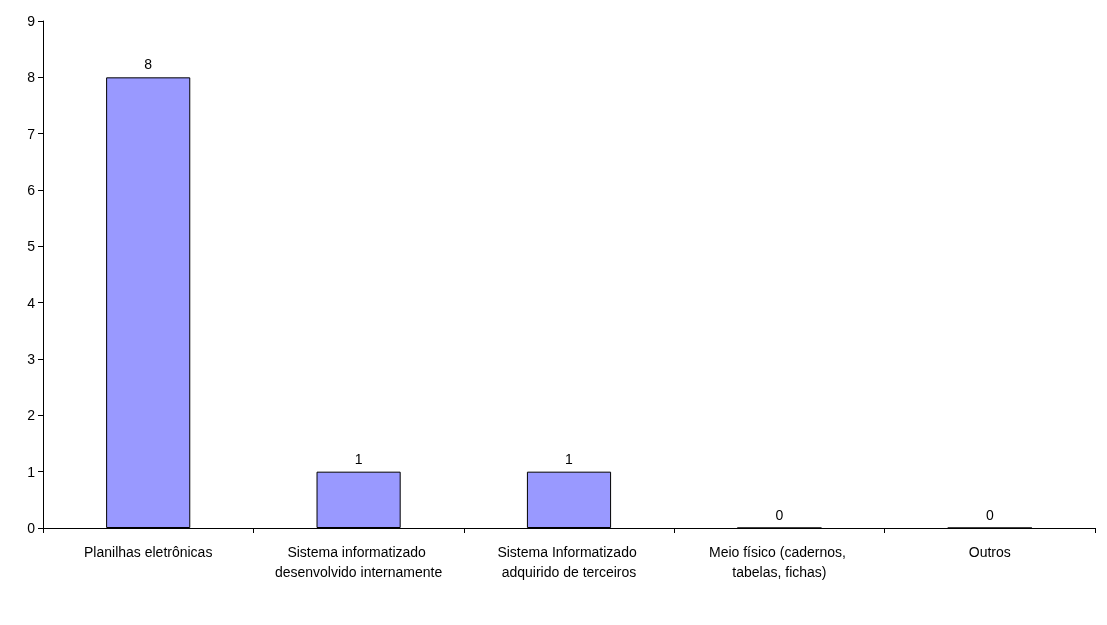  Describe the element at coordinates (779, 562) in the screenshot. I see `x-tick-label: Meio físico (cadernos, tabelas, fichas)` at that location.